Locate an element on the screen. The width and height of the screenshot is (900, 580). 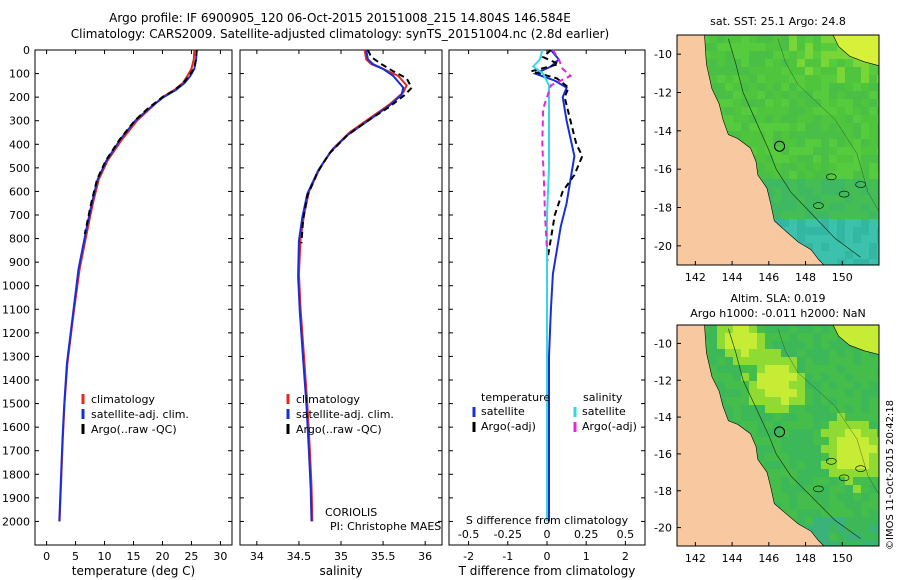
lat-tick-label: -14 is located at coordinates (663, 131).